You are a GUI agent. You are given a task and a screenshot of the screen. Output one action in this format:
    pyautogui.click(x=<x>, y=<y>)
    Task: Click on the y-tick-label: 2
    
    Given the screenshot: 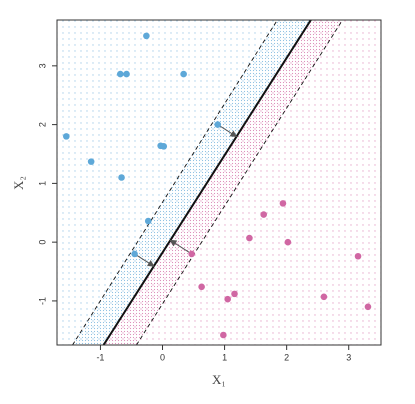 What is the action you would take?
    pyautogui.click(x=42, y=124)
    